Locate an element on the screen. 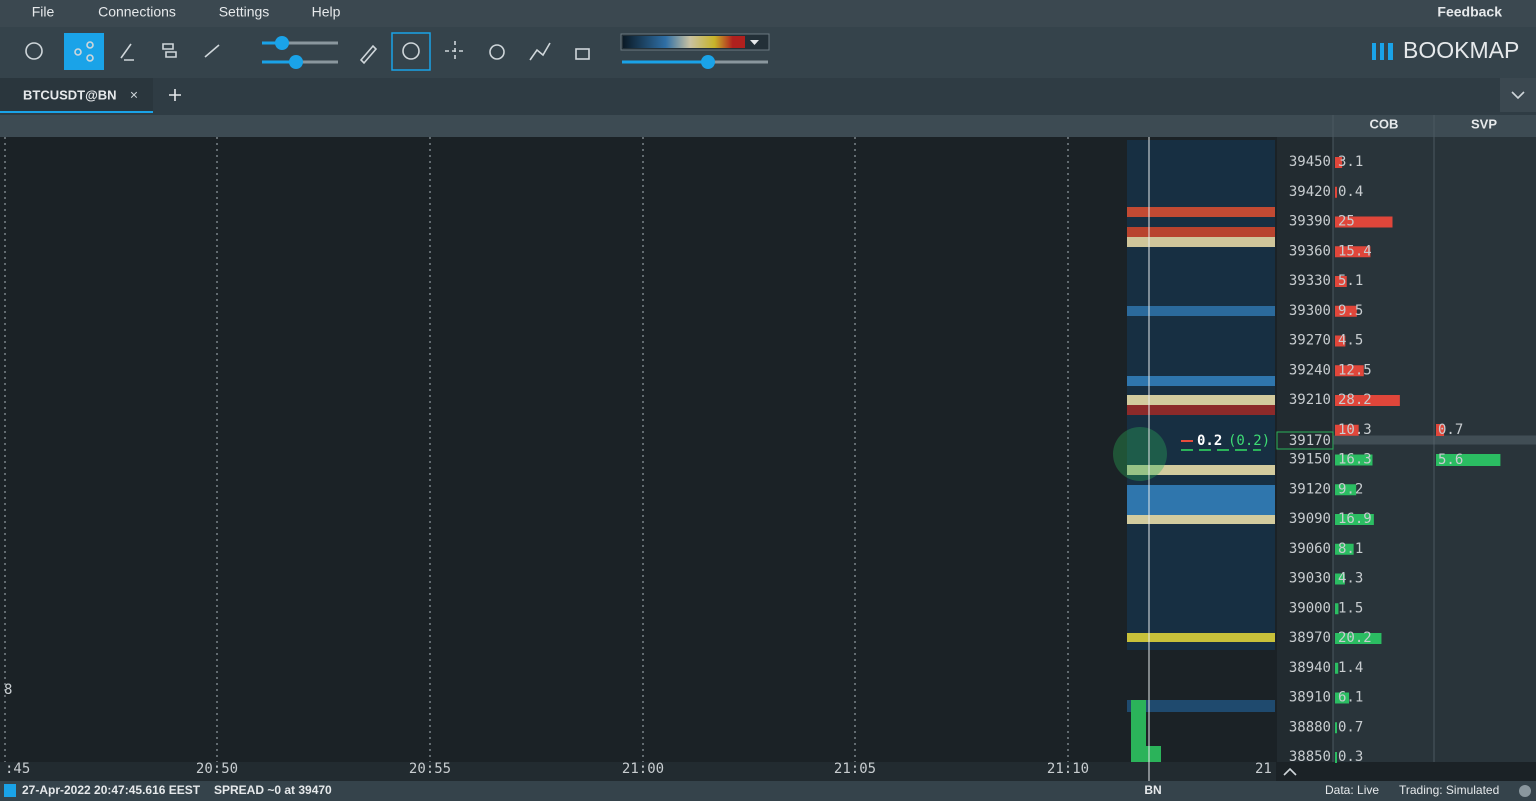 The image size is (1536, 801). cob-size: 16.3 is located at coordinates (1355, 460).